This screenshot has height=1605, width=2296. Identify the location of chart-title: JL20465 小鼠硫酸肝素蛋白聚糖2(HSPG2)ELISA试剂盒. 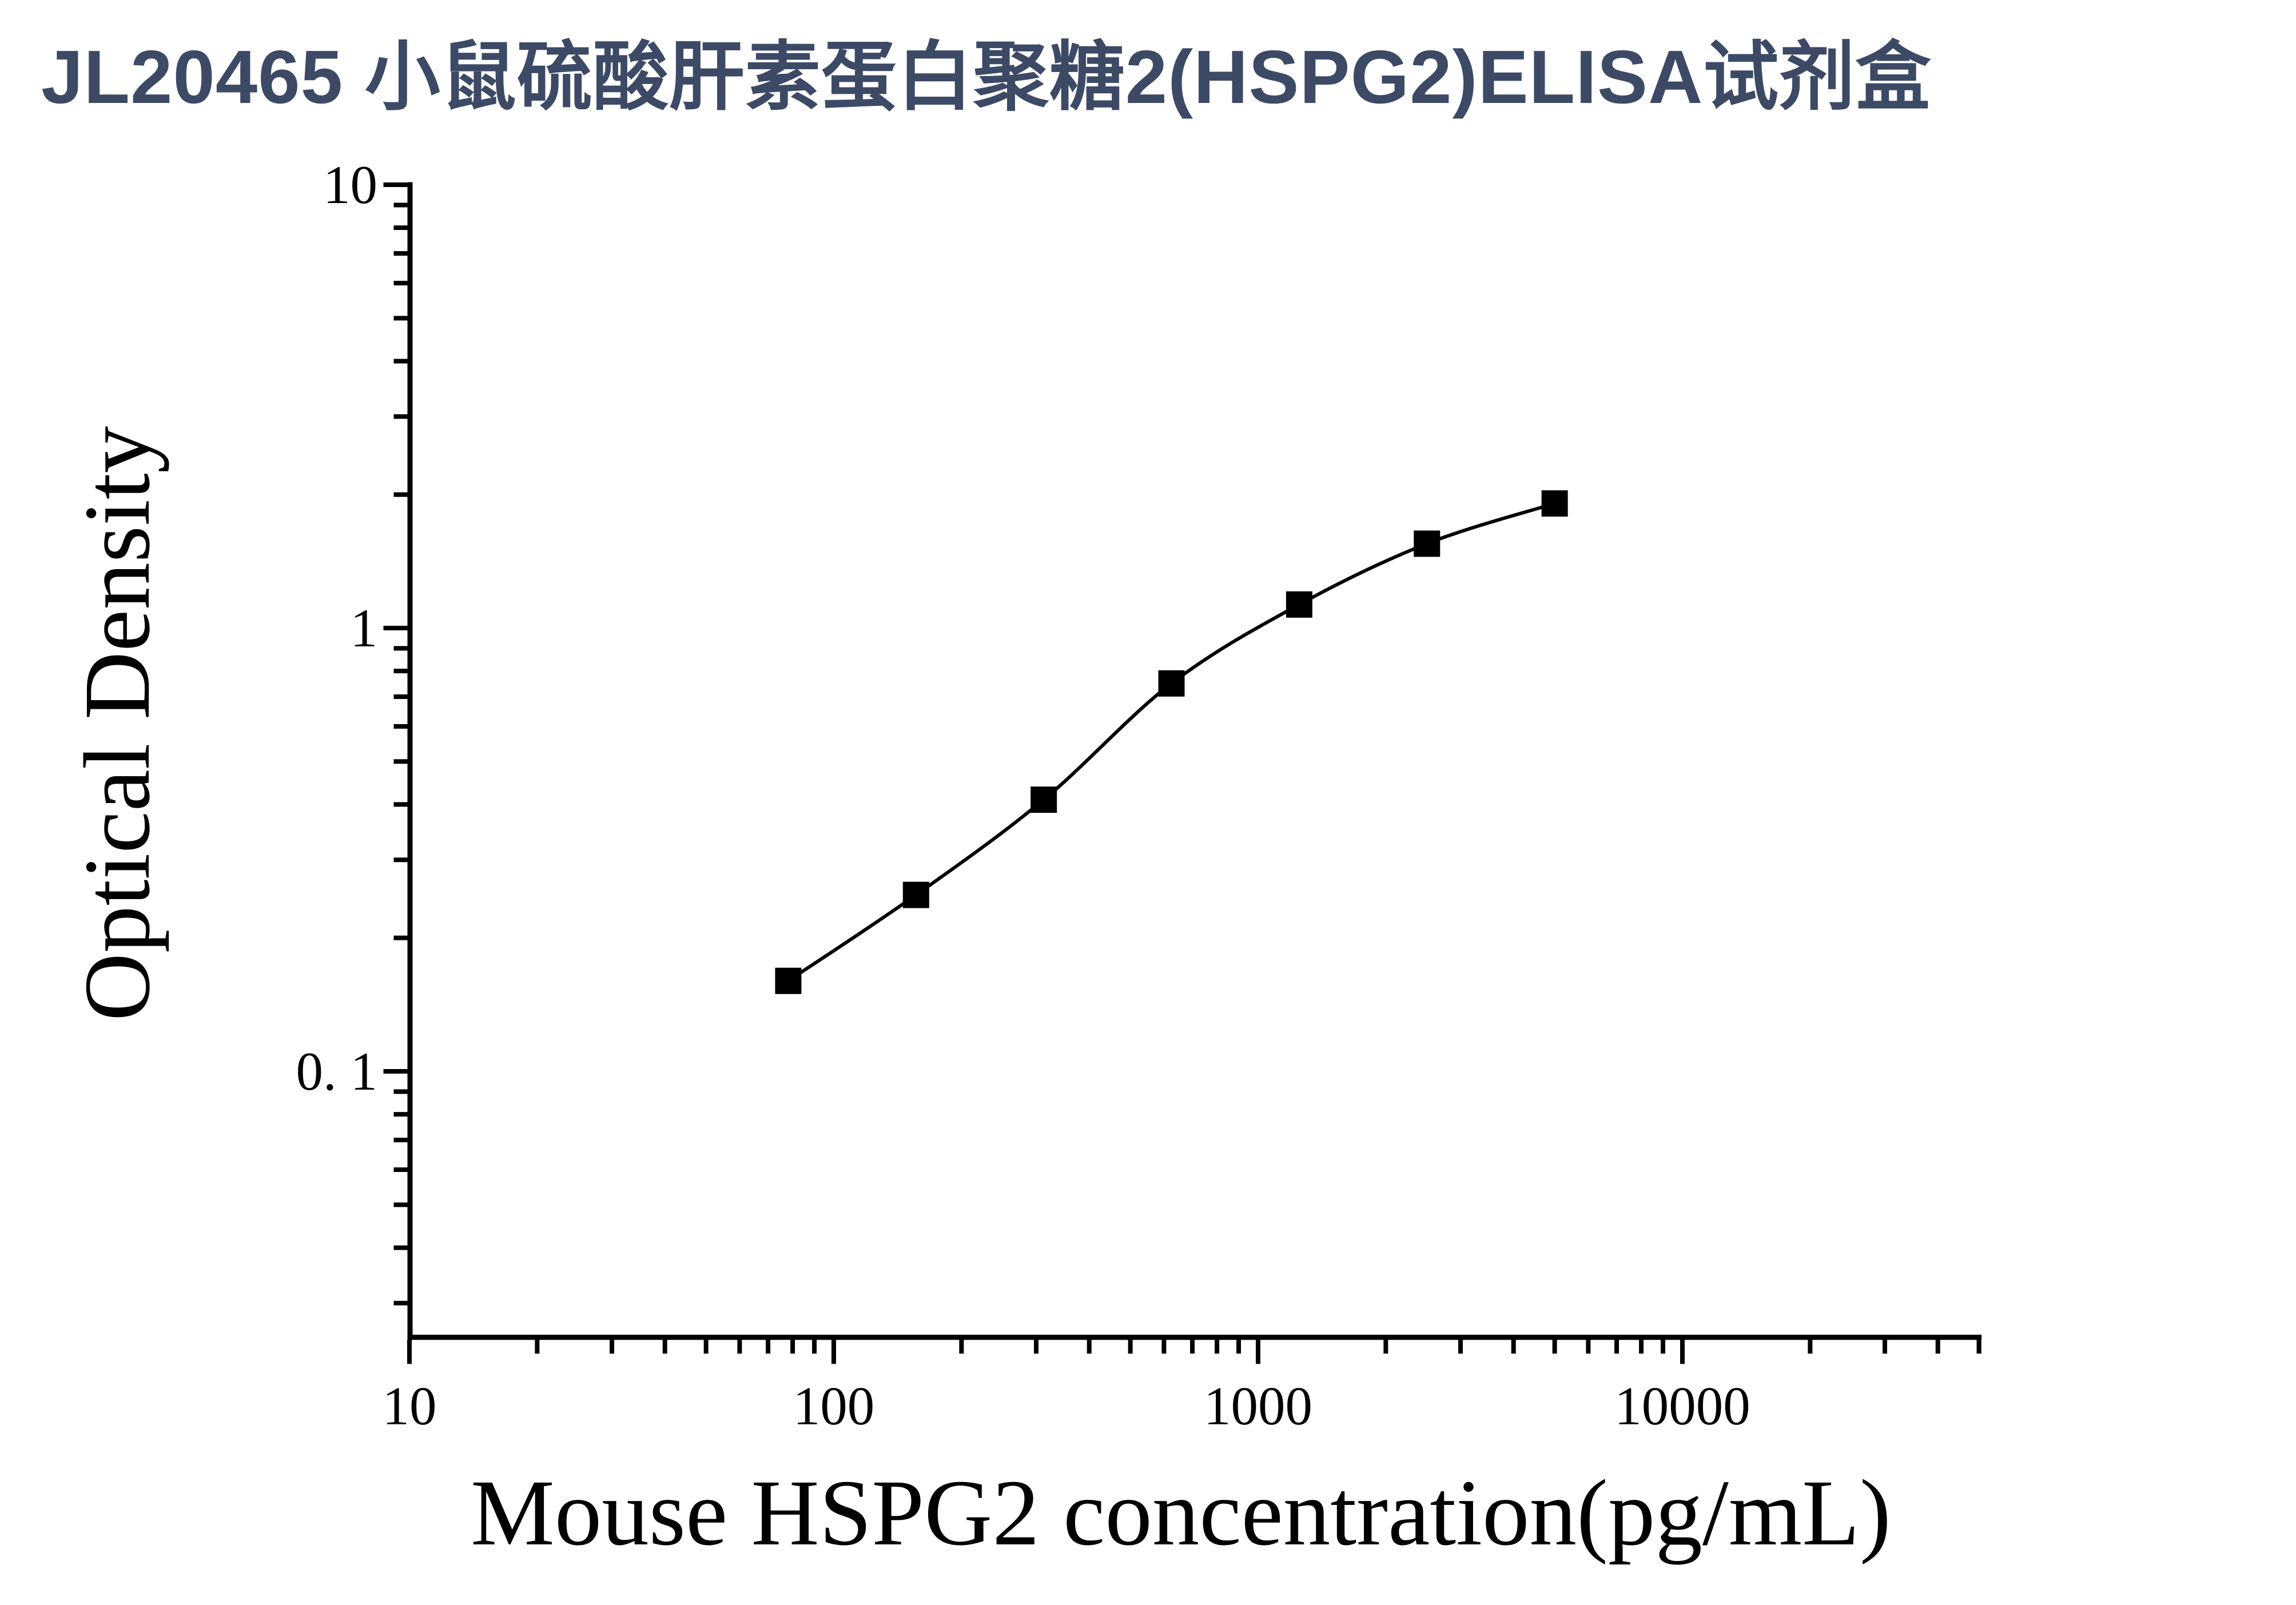
(986, 77).